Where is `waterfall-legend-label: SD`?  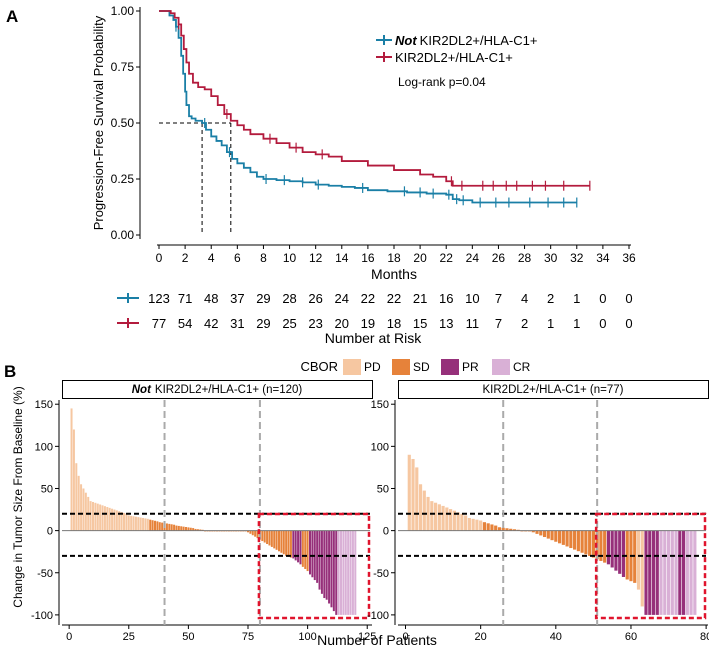 waterfall-legend-label: SD is located at coordinates (421, 367).